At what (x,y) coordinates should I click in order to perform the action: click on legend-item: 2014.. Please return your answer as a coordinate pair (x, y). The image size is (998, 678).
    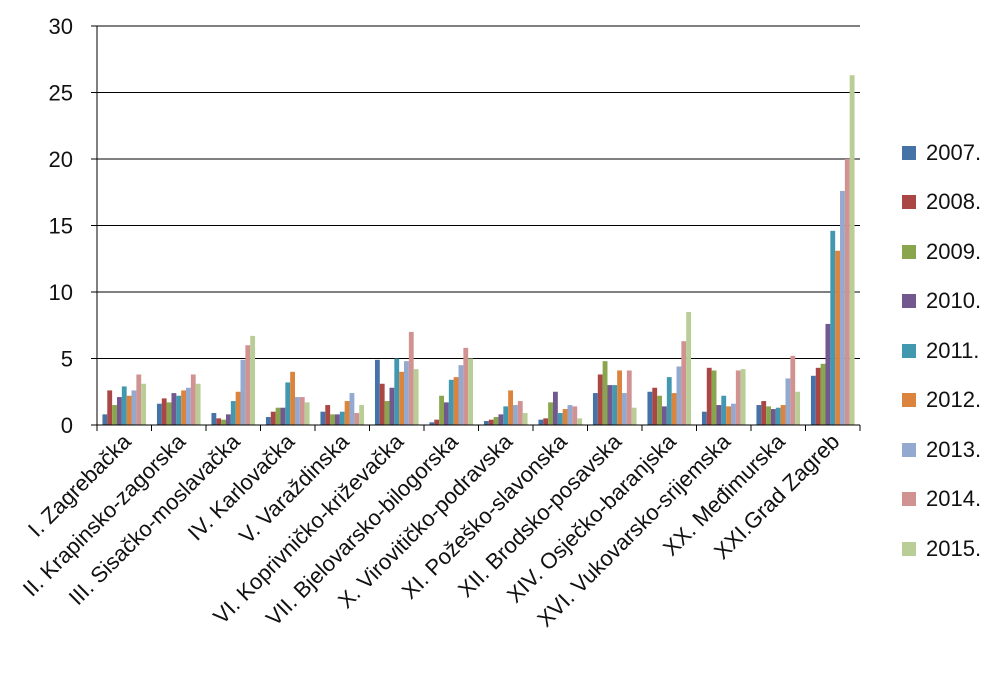
    Looking at the image, I should click on (941, 500).